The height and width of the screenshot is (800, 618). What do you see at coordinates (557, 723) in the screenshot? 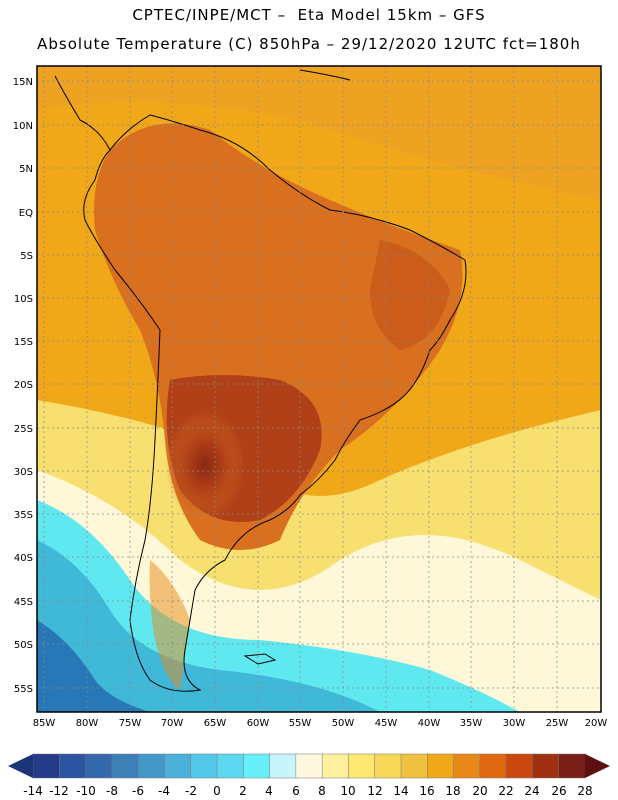
I see `lon-label: 25W` at bounding box center [557, 723].